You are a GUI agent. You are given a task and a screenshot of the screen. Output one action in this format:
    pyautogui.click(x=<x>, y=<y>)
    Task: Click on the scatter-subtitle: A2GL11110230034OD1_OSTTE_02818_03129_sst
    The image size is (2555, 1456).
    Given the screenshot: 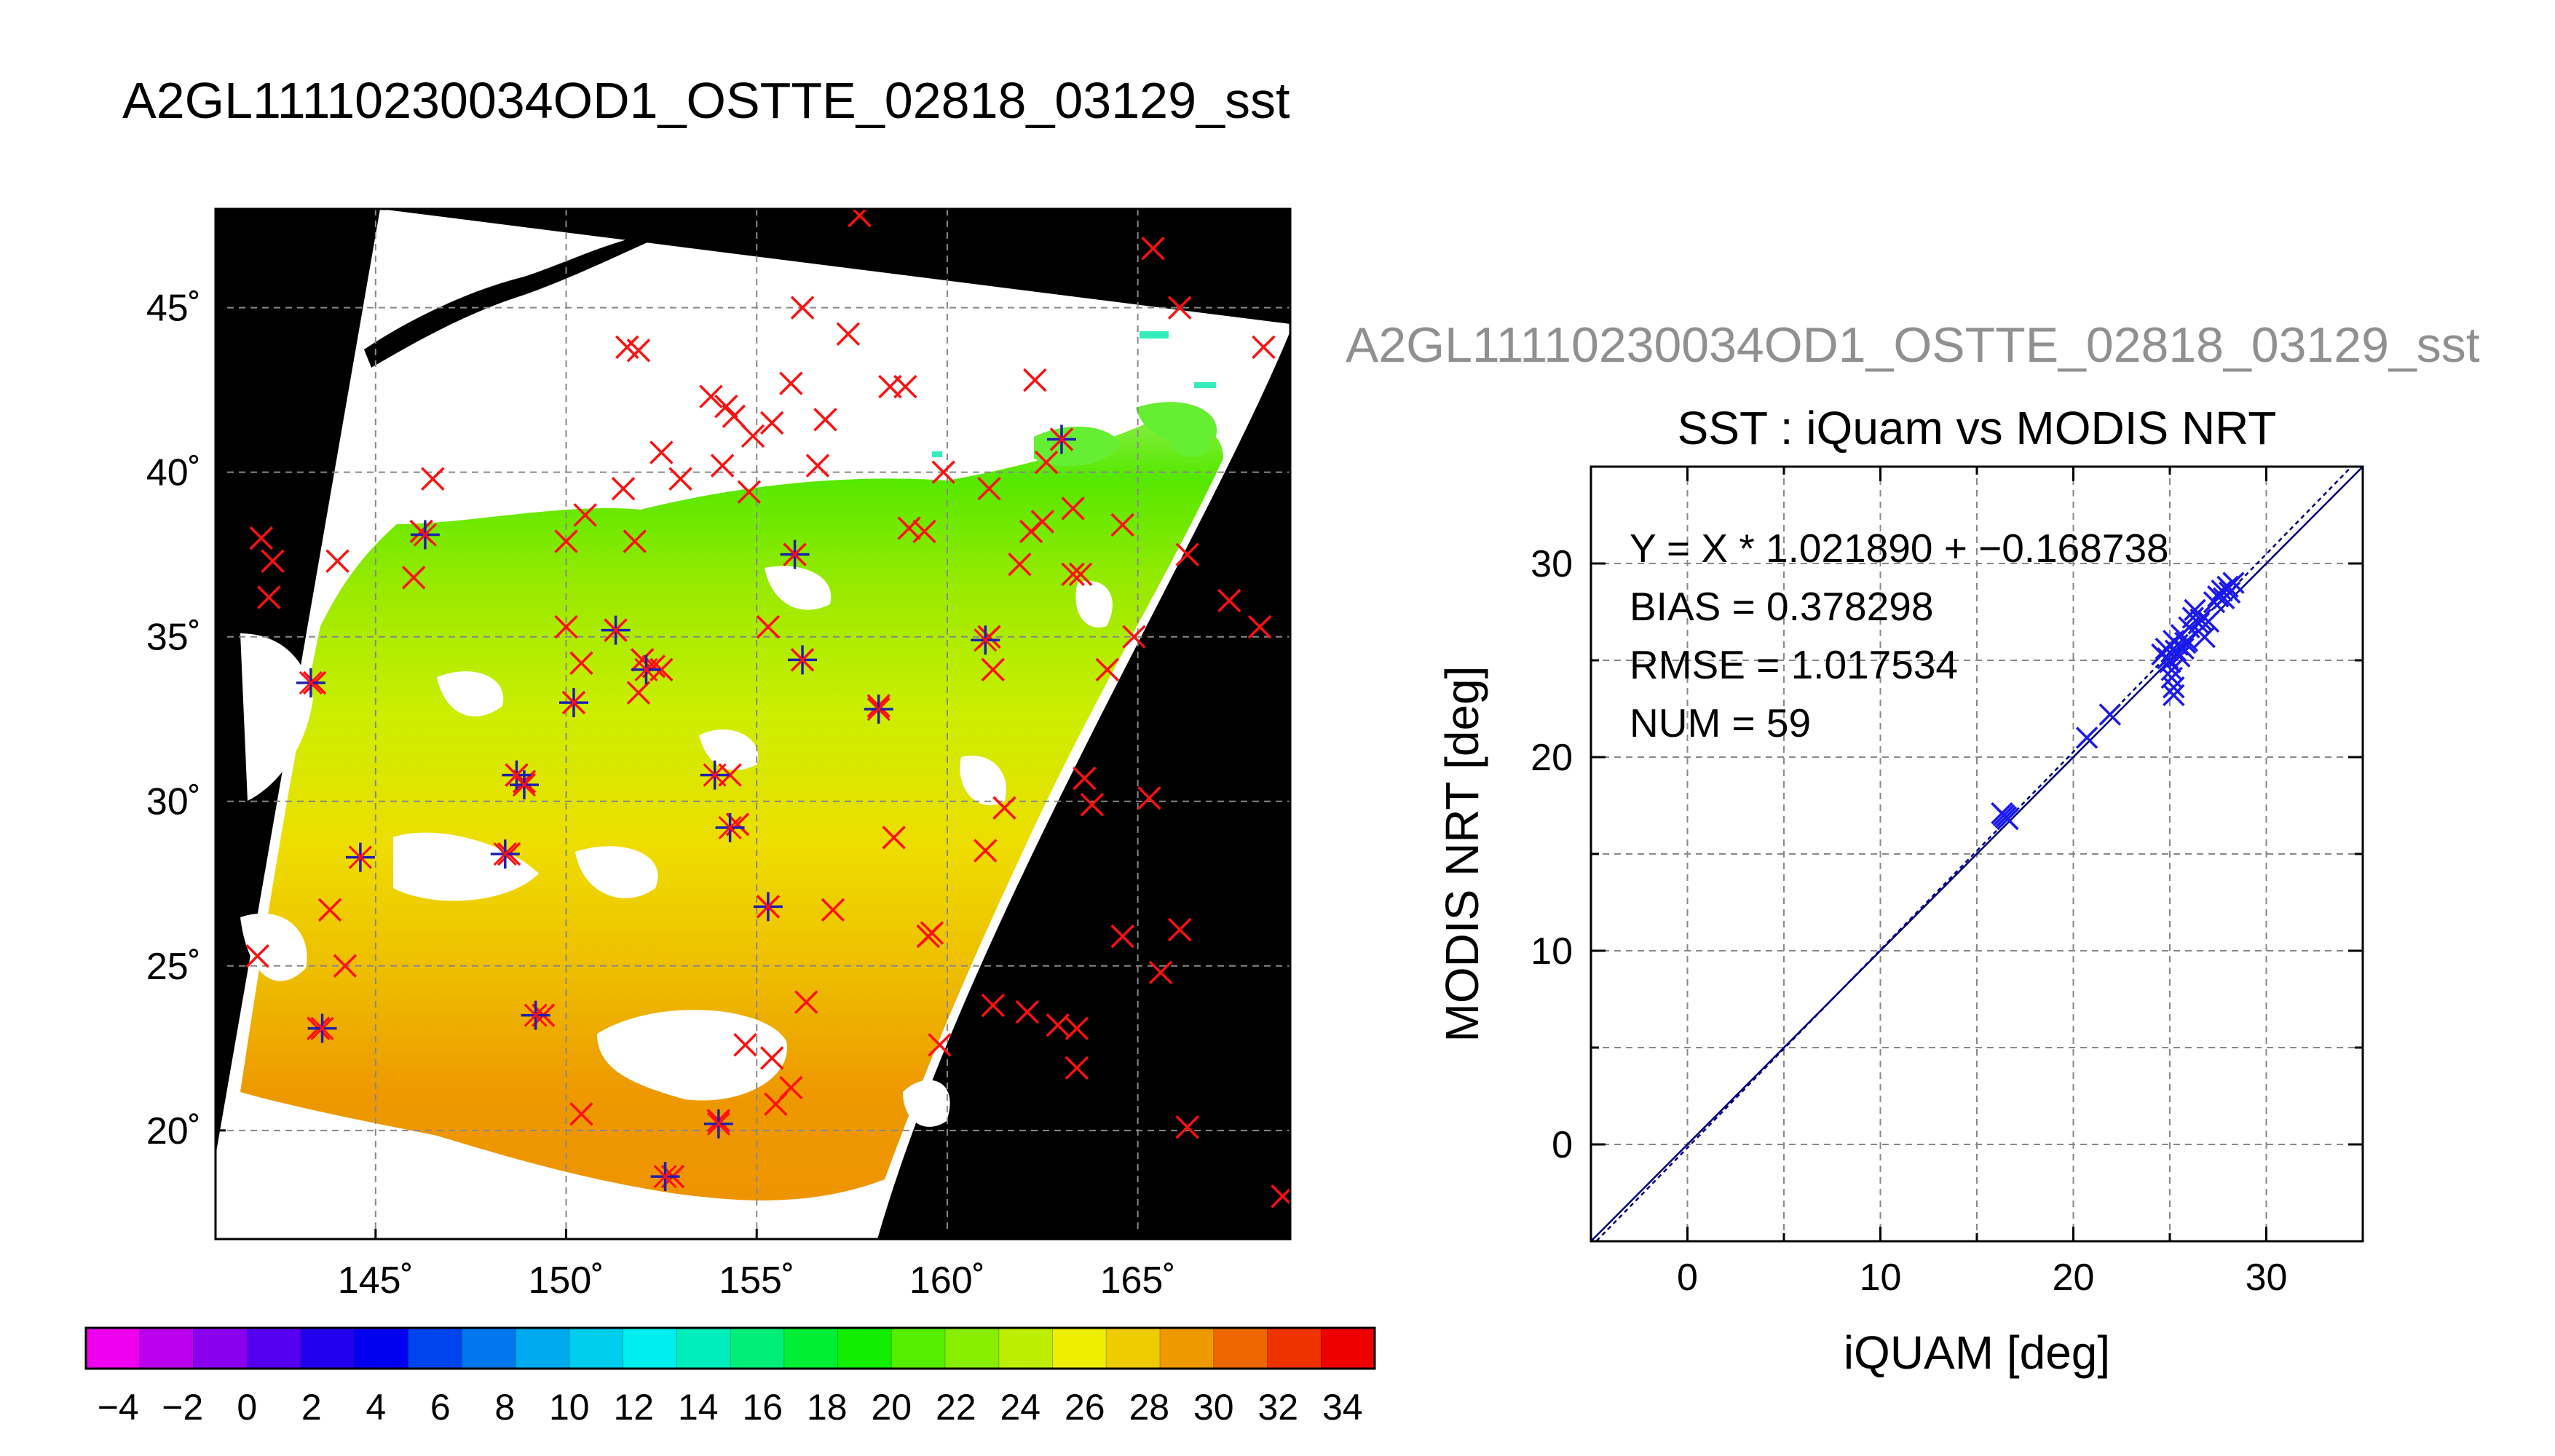 What is the action you would take?
    pyautogui.click(x=1913, y=345)
    